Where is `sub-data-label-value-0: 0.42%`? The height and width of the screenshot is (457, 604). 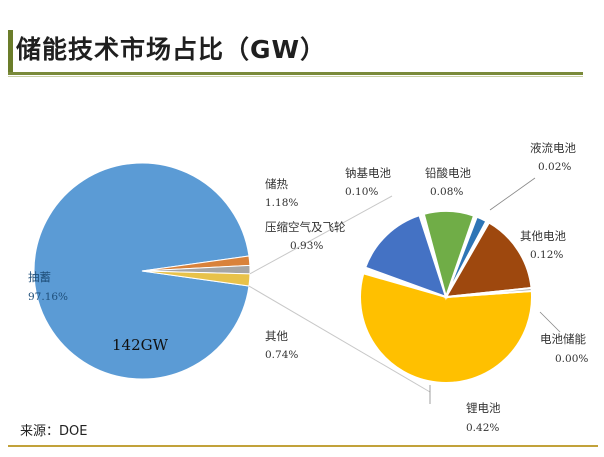 sub-data-label-value-0: 0.42% is located at coordinates (482, 428).